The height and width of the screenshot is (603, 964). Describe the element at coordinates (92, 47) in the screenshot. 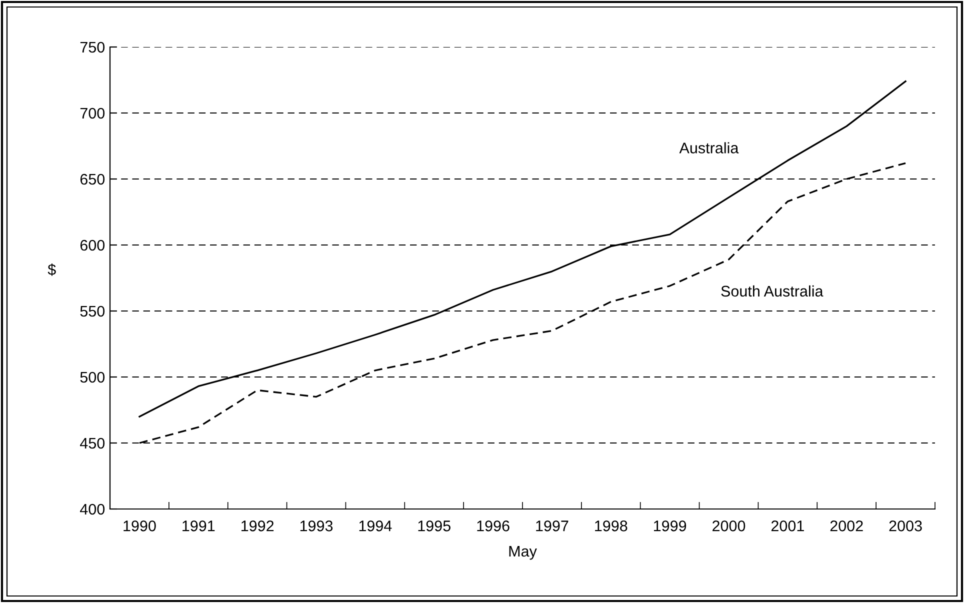

I see `y-tick-label: 750` at that location.